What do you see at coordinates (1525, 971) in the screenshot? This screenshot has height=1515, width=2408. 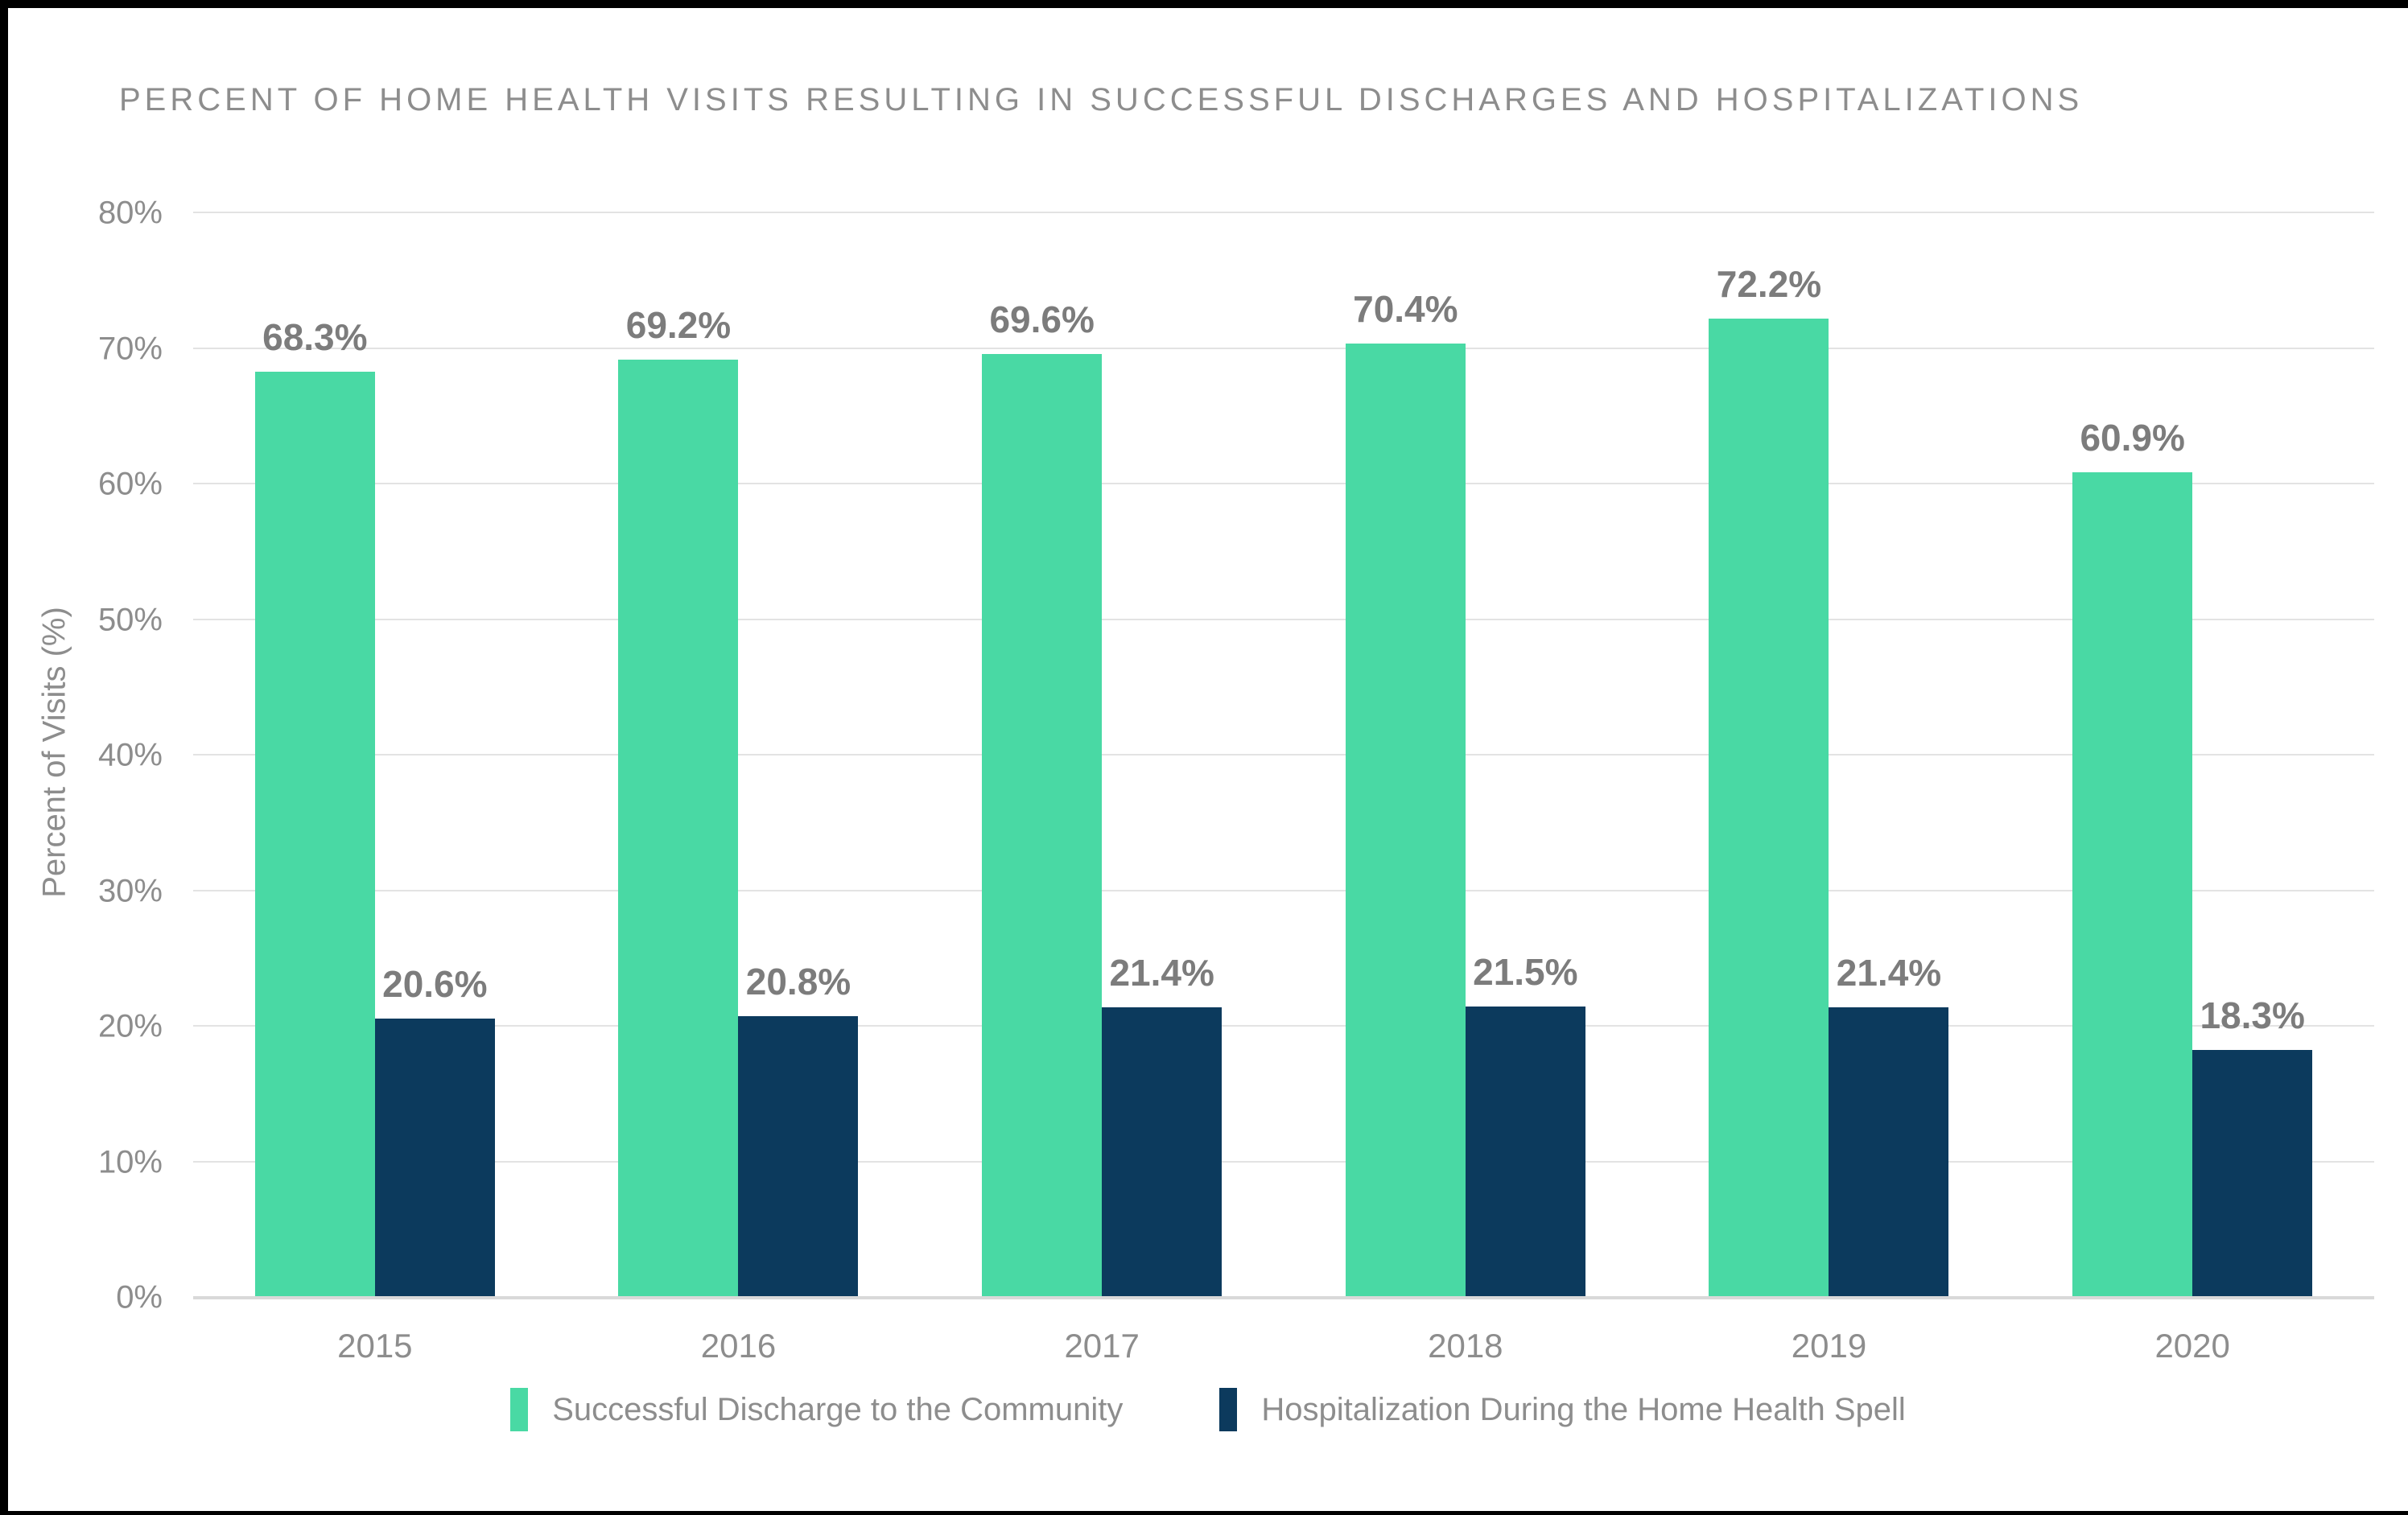 I see `bar-value-label: 21.5%` at bounding box center [1525, 971].